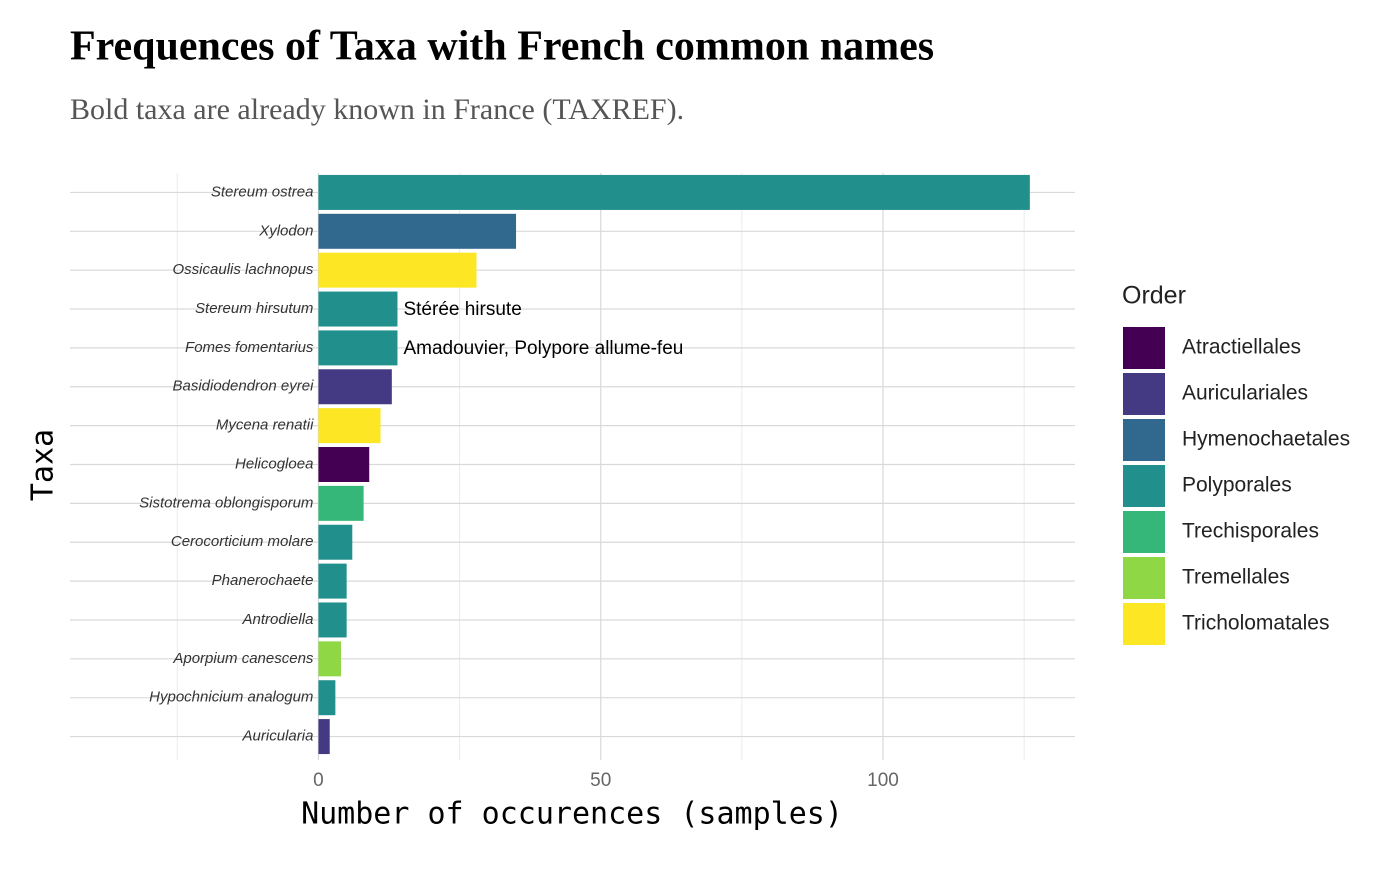 The width and height of the screenshot is (1400, 869). What do you see at coordinates (1250, 531) in the screenshot?
I see `legend-label: Trechisporales` at bounding box center [1250, 531].